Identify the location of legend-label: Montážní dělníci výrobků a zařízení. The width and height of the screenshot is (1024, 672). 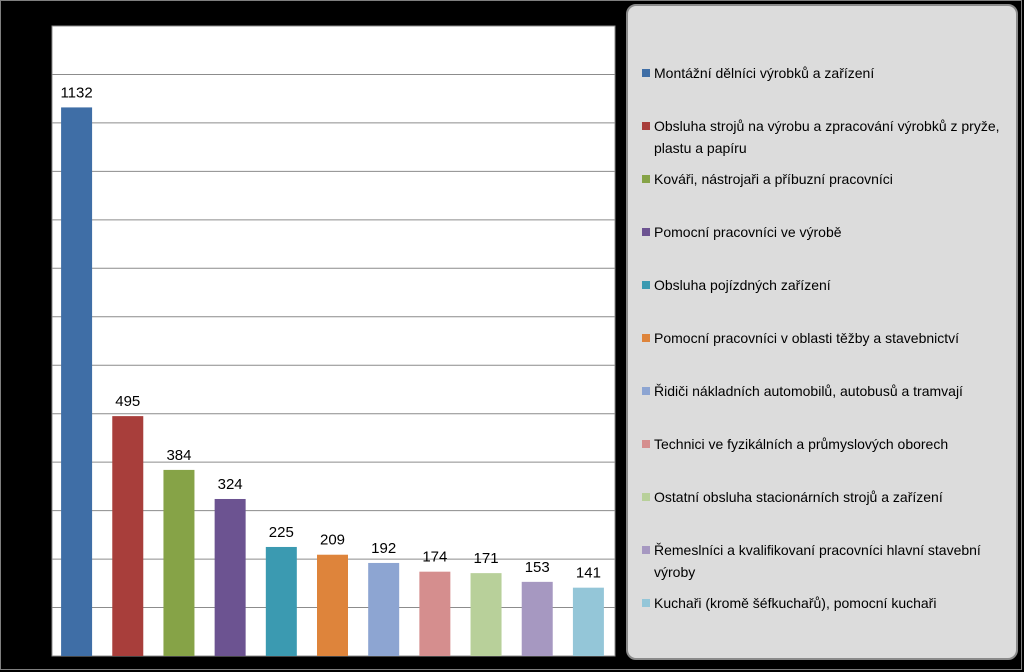
(764, 73).